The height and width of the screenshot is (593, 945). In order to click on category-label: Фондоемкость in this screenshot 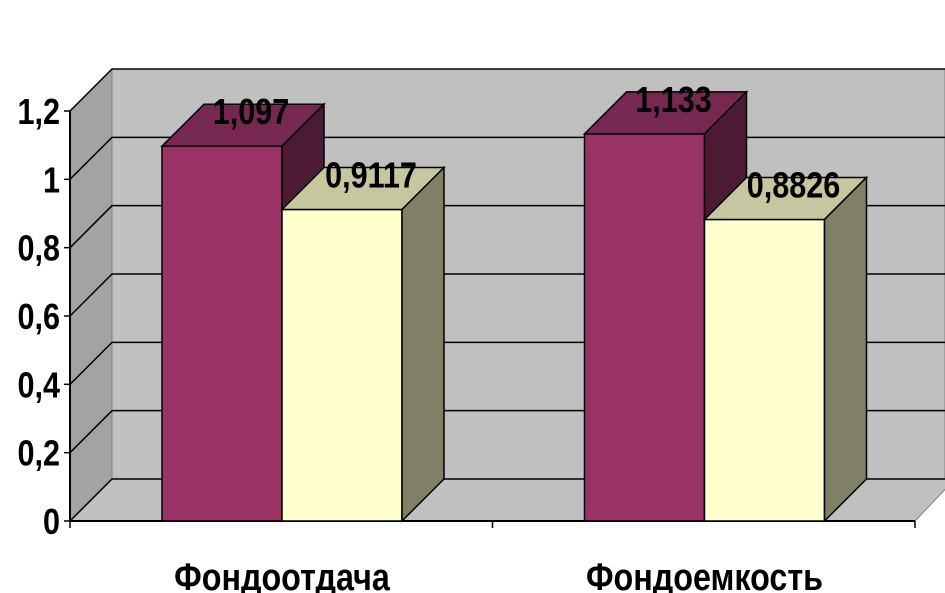, I will do `click(704, 575)`.